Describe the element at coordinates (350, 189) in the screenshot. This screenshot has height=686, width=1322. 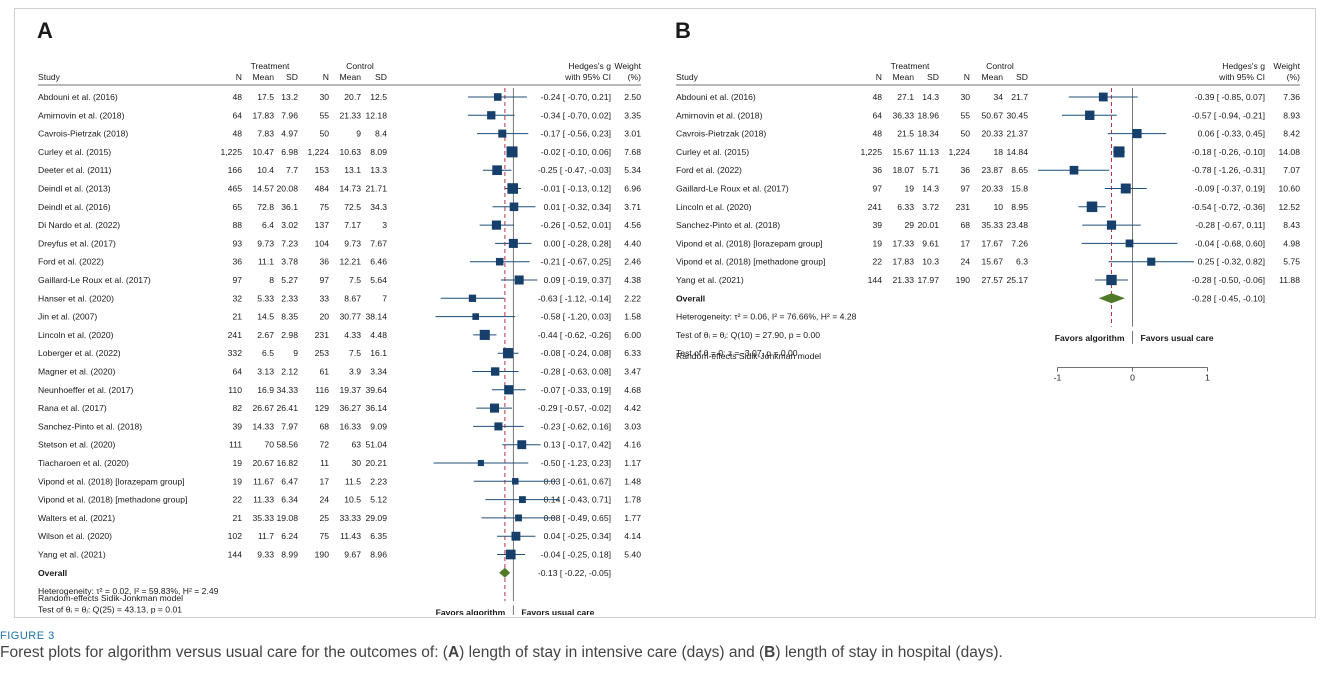
I see `control-mean: 14.73` at that location.